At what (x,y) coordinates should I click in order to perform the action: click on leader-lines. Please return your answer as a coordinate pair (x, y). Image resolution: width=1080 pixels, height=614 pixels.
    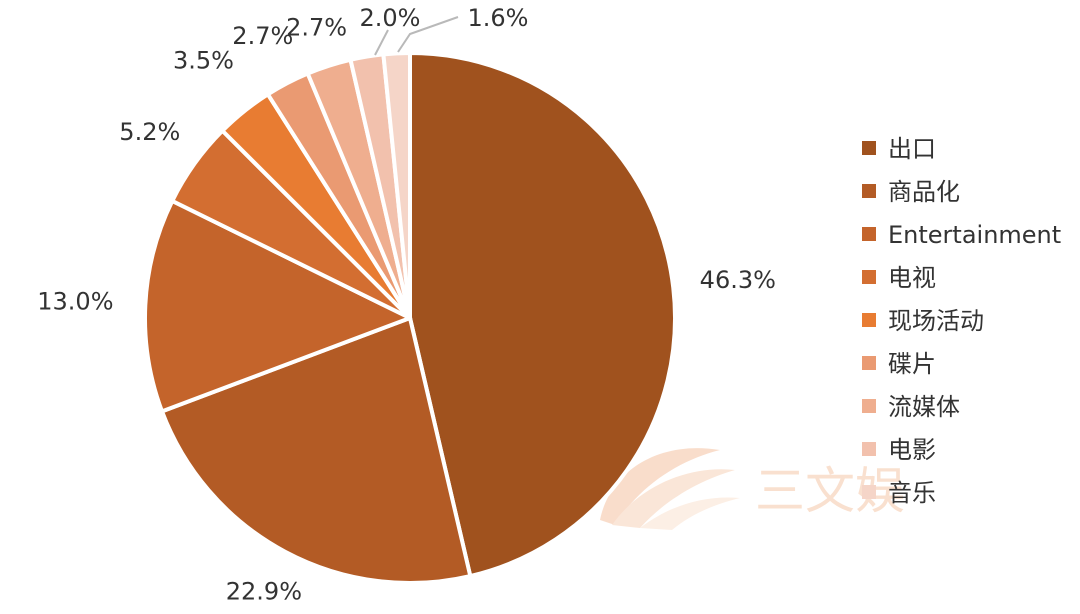
    Looking at the image, I should click on (416, 36).